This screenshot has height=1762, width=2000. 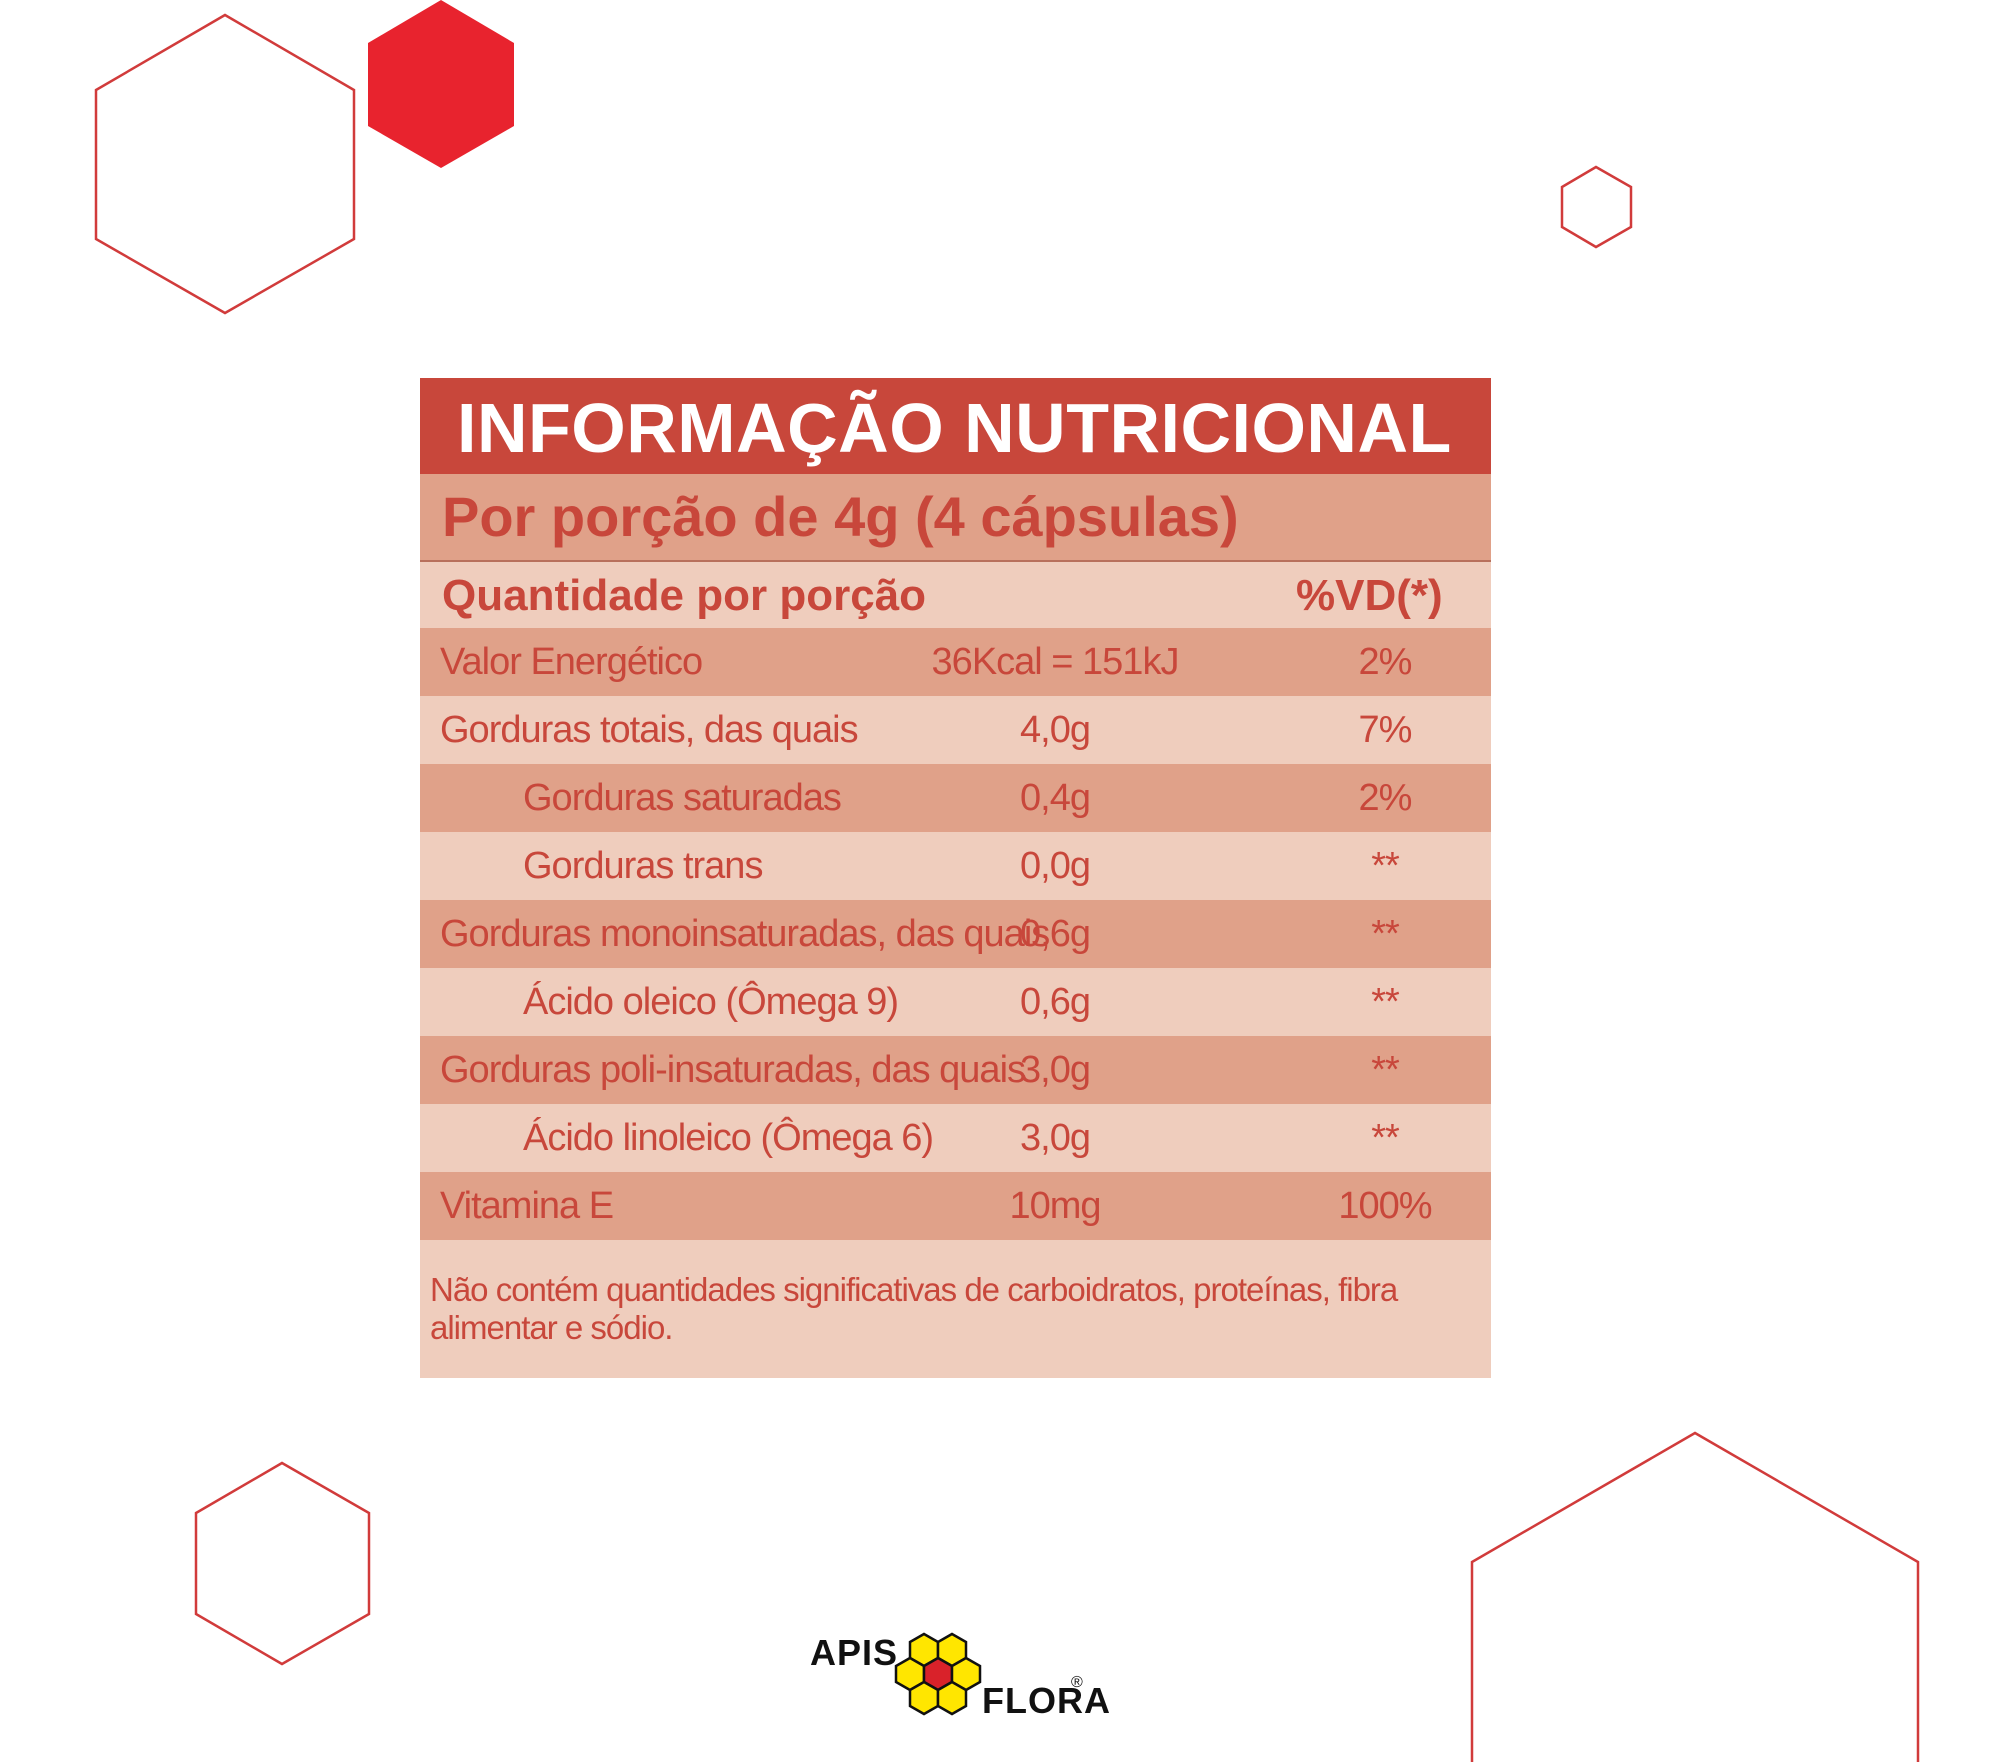 What do you see at coordinates (1055, 798) in the screenshot?
I see `nutrient-amount: 0,4g` at bounding box center [1055, 798].